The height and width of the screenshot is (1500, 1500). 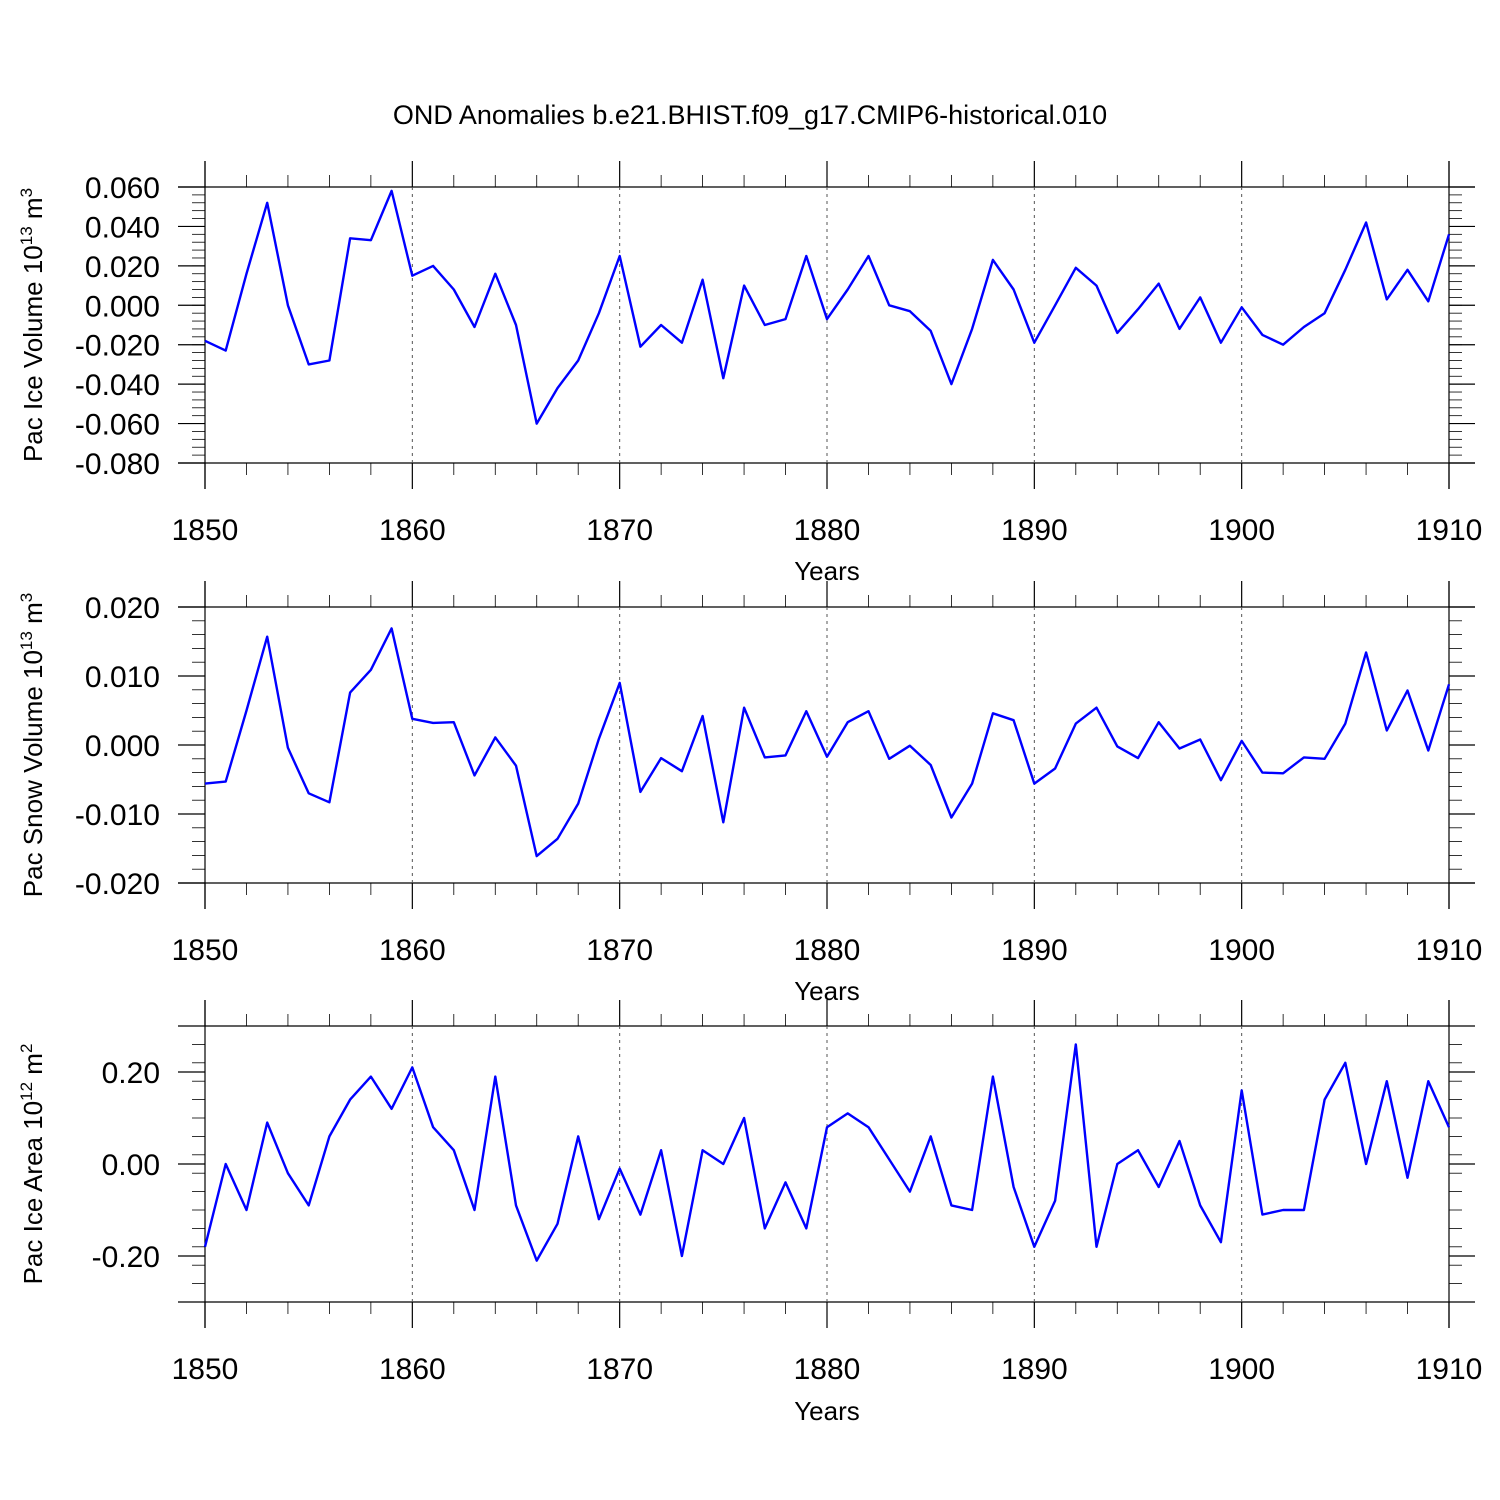 What do you see at coordinates (122, 188) in the screenshot?
I see `y-tick-label: 0.060` at bounding box center [122, 188].